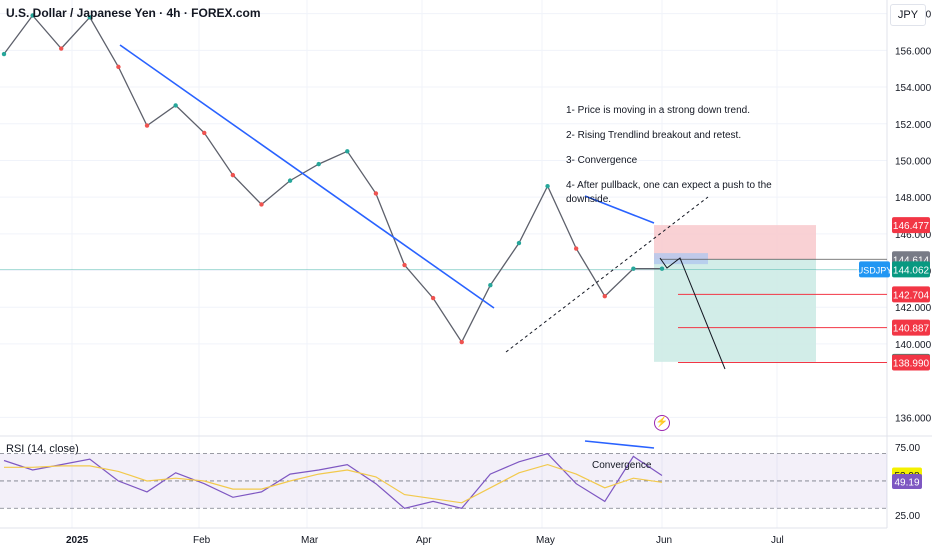  I want to click on time-tick-label: 2025, so click(77, 540).